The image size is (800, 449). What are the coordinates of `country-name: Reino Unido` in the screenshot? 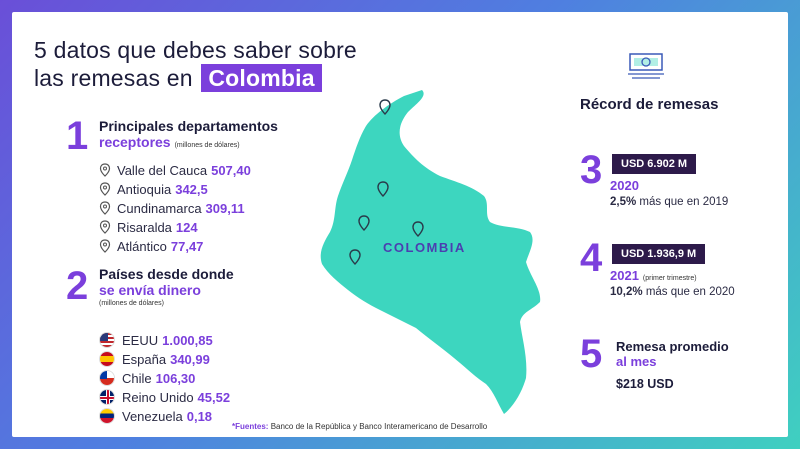 It's located at (158, 397).